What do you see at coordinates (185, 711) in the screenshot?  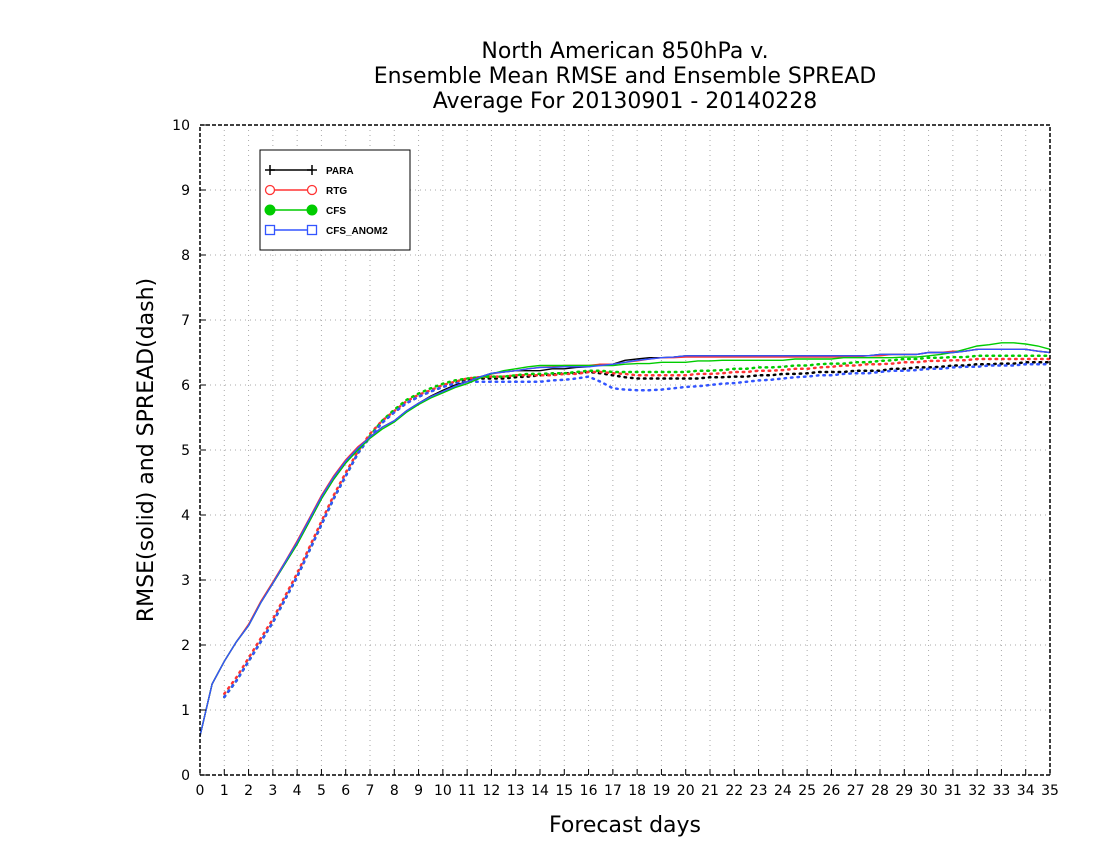 I see `y-tick-label: 1` at bounding box center [185, 711].